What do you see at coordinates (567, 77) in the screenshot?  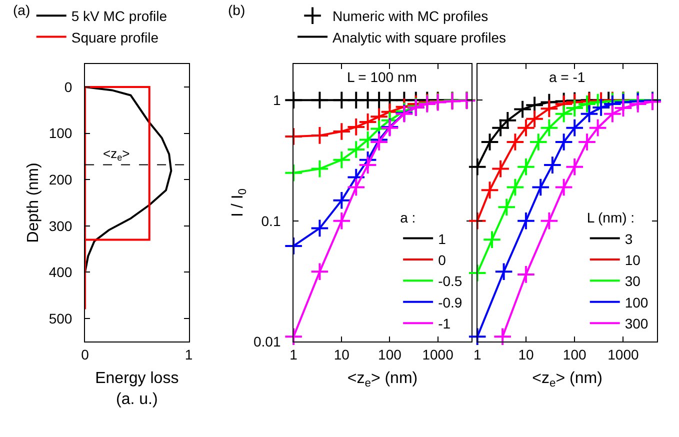 I see `annotation: a = -1` at bounding box center [567, 77].